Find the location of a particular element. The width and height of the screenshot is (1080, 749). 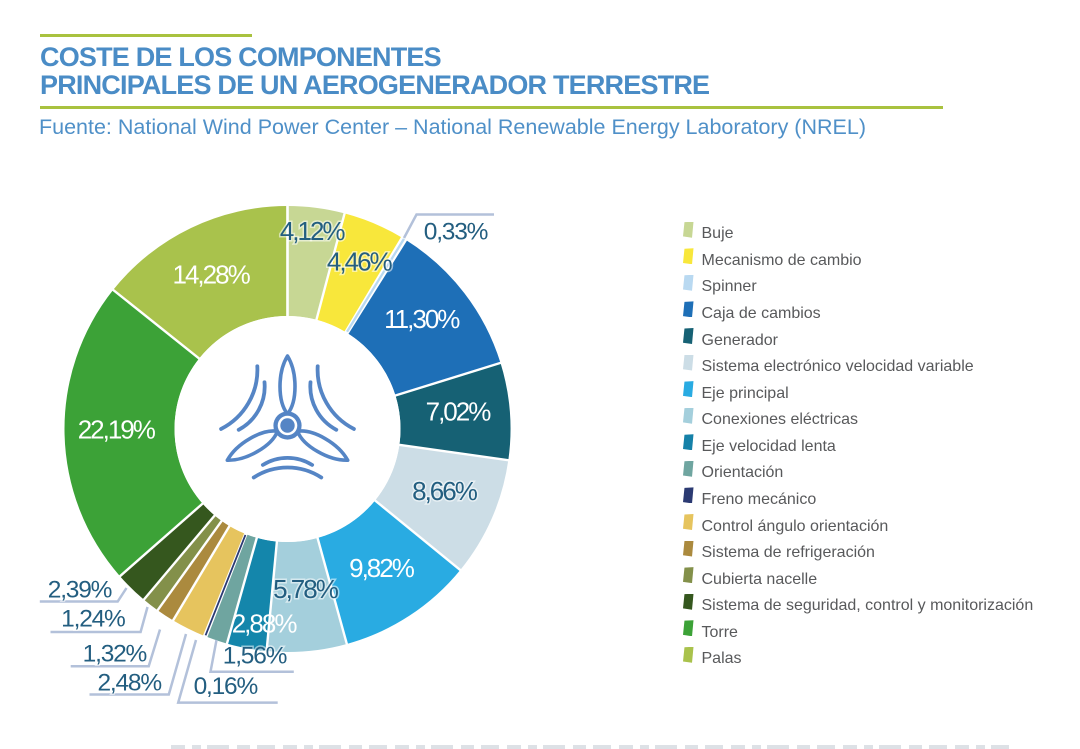

svg-text: 1,32% is located at coordinates (115, 654).